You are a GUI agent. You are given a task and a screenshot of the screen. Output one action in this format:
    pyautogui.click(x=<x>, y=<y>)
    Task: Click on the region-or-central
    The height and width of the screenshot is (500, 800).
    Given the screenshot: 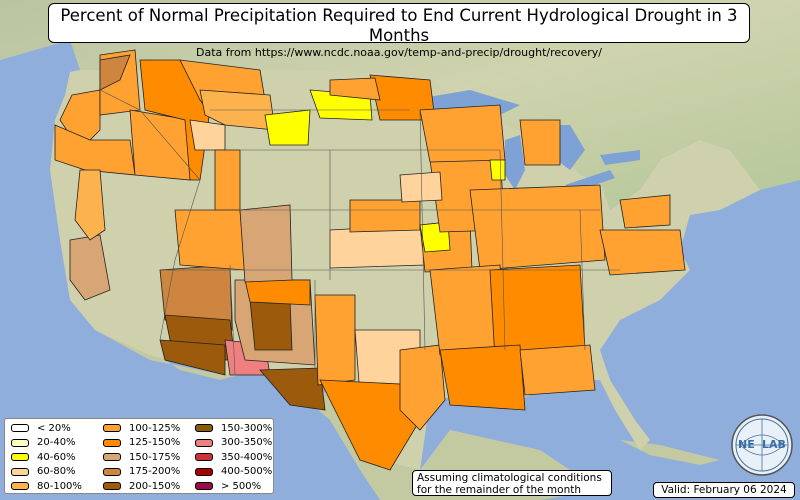 What is the action you would take?
    pyautogui.click(x=160, y=145)
    